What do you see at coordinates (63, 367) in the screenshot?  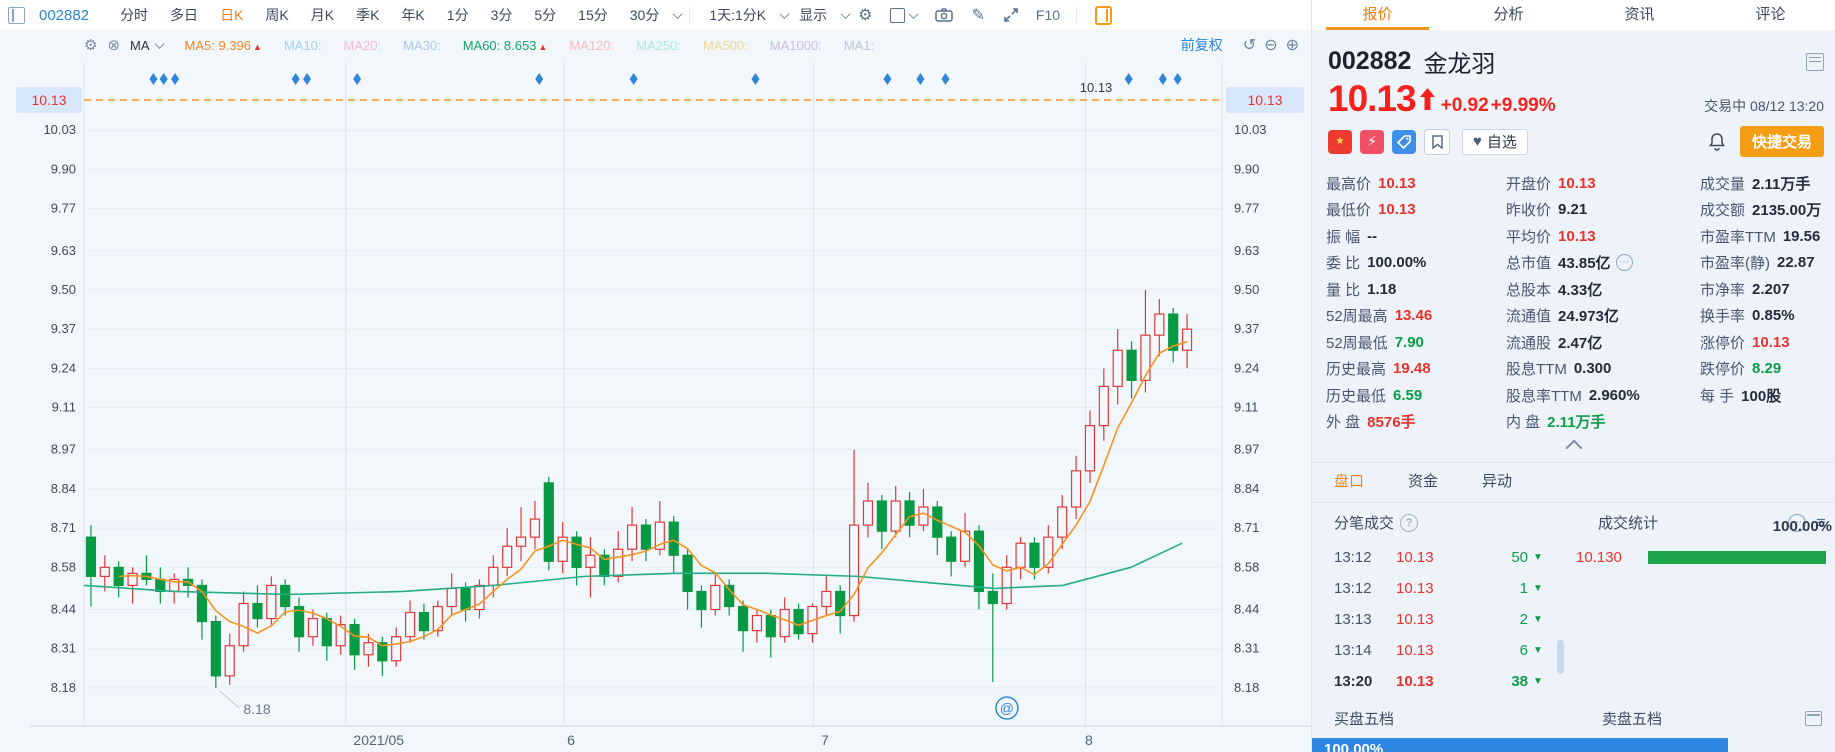 I see `svg-text: 9.24` at bounding box center [63, 367].